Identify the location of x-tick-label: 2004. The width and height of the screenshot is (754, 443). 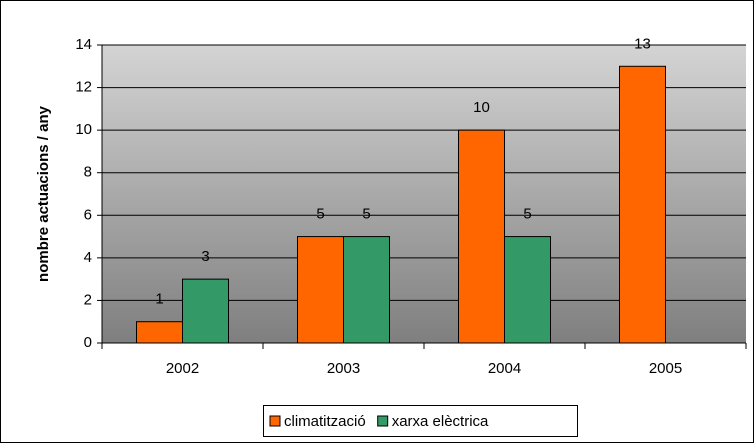
(504, 368).